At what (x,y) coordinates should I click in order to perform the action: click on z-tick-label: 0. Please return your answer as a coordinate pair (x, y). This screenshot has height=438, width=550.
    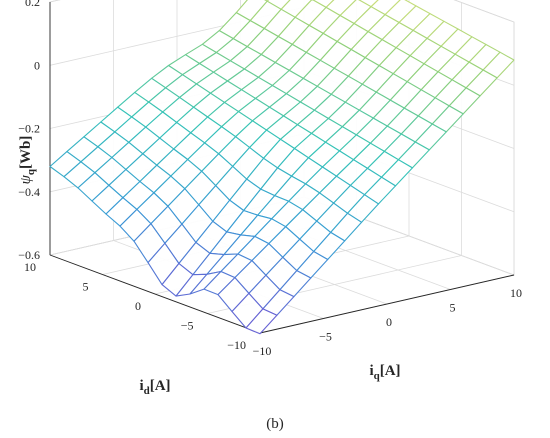
    Looking at the image, I should click on (37, 65).